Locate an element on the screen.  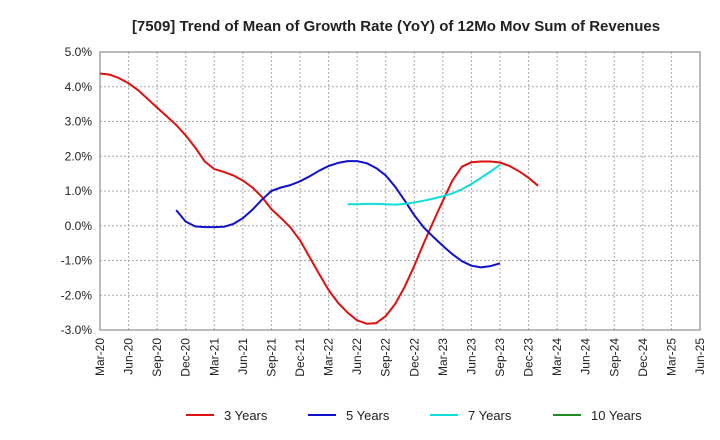
y-axis-ticks: -3.0% -2.0% -1.0% 0.0% 1.0% 2.0% 3.0% 4.0% 5.0% is located at coordinates (77, 191).